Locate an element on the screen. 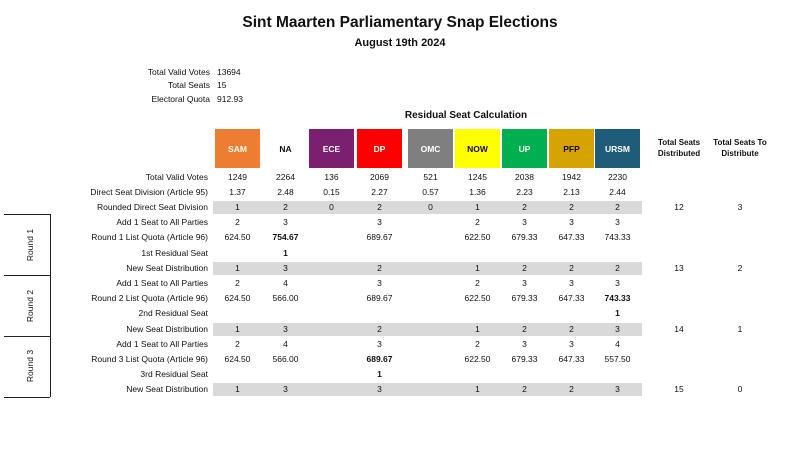  cell-na: 1 is located at coordinates (285, 252).